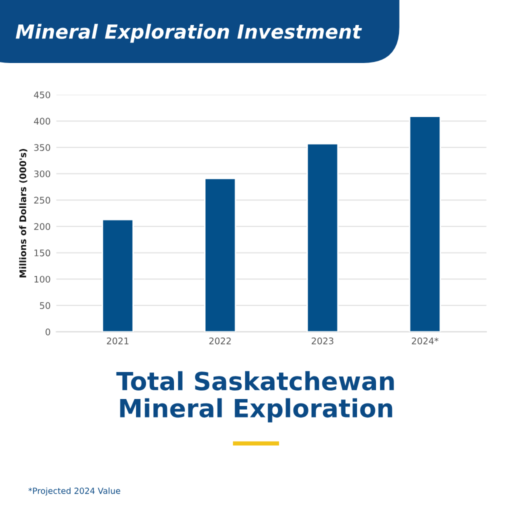  I want to click on y-tick-label: 300, so click(42, 174).